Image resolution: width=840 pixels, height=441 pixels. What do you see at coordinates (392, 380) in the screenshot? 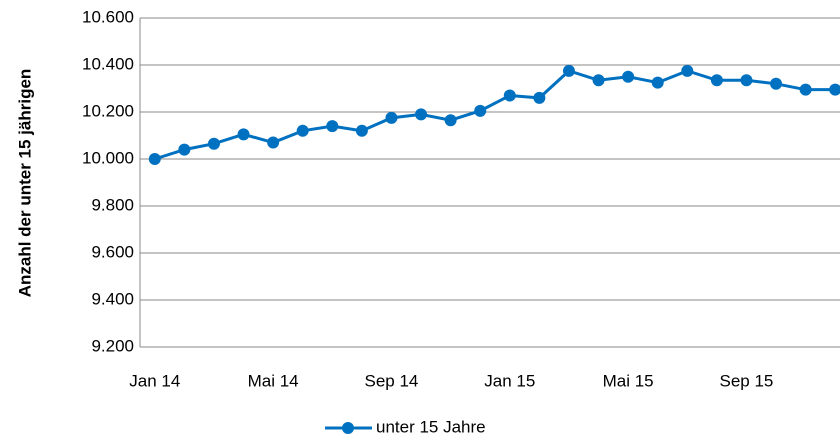
I see `x-tick-label: Sep 14` at bounding box center [392, 380].